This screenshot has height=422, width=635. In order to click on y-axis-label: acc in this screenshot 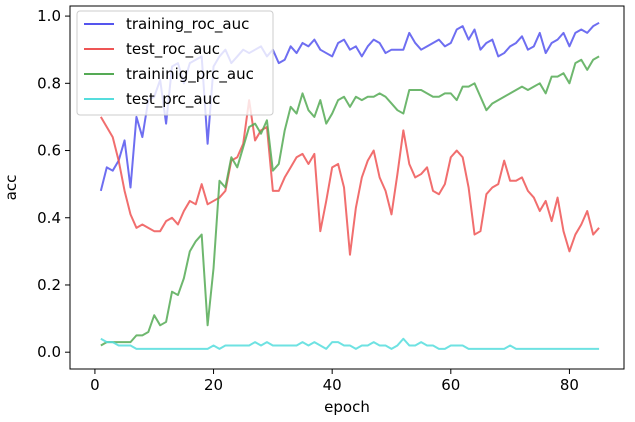, I will do `click(11, 188)`.